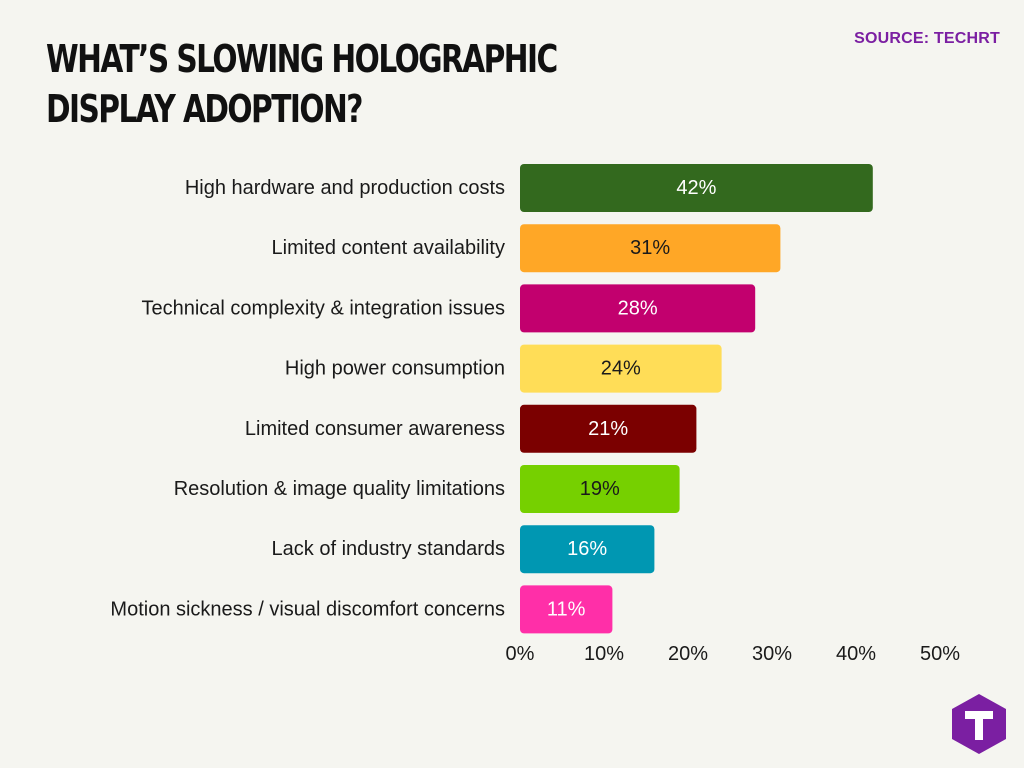 The height and width of the screenshot is (768, 1024). What do you see at coordinates (395, 369) in the screenshot?
I see `category-label: High power consumption` at bounding box center [395, 369].